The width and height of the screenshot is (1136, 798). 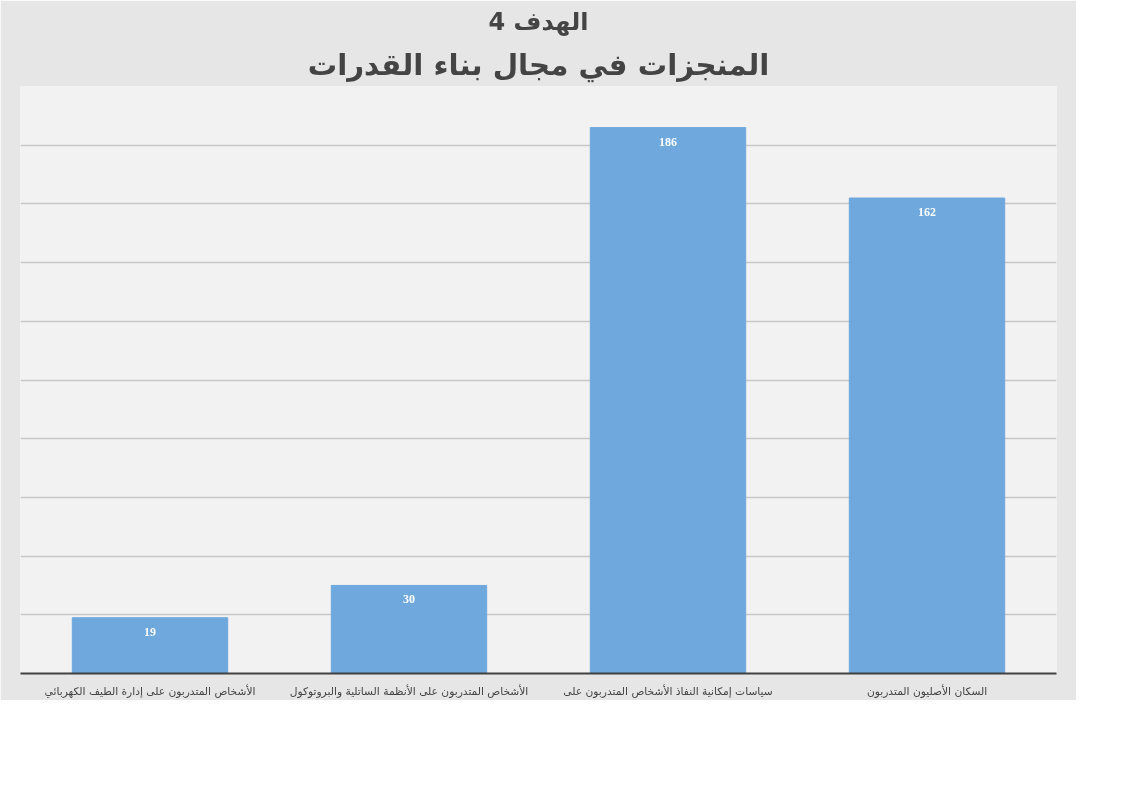 What do you see at coordinates (668, 141) in the screenshot?
I see `data-label: 186` at bounding box center [668, 141].